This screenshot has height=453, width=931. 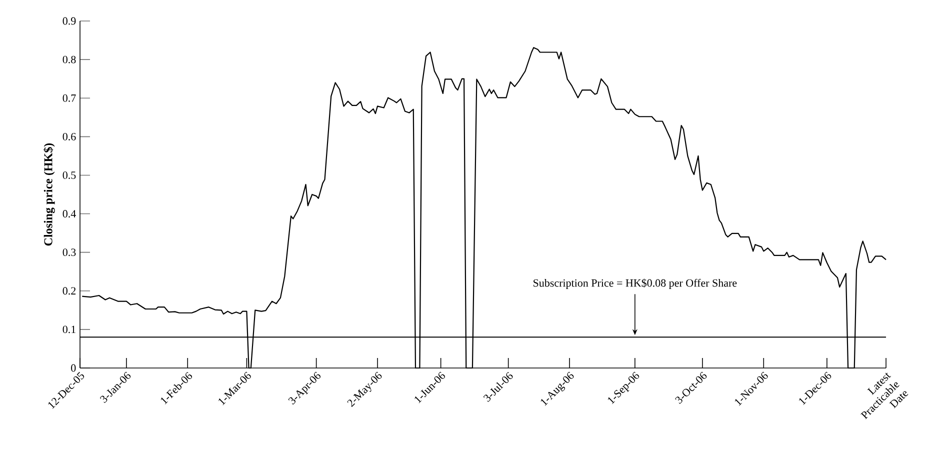 I want to click on y-tick-label: 0.3, so click(x=69, y=252).